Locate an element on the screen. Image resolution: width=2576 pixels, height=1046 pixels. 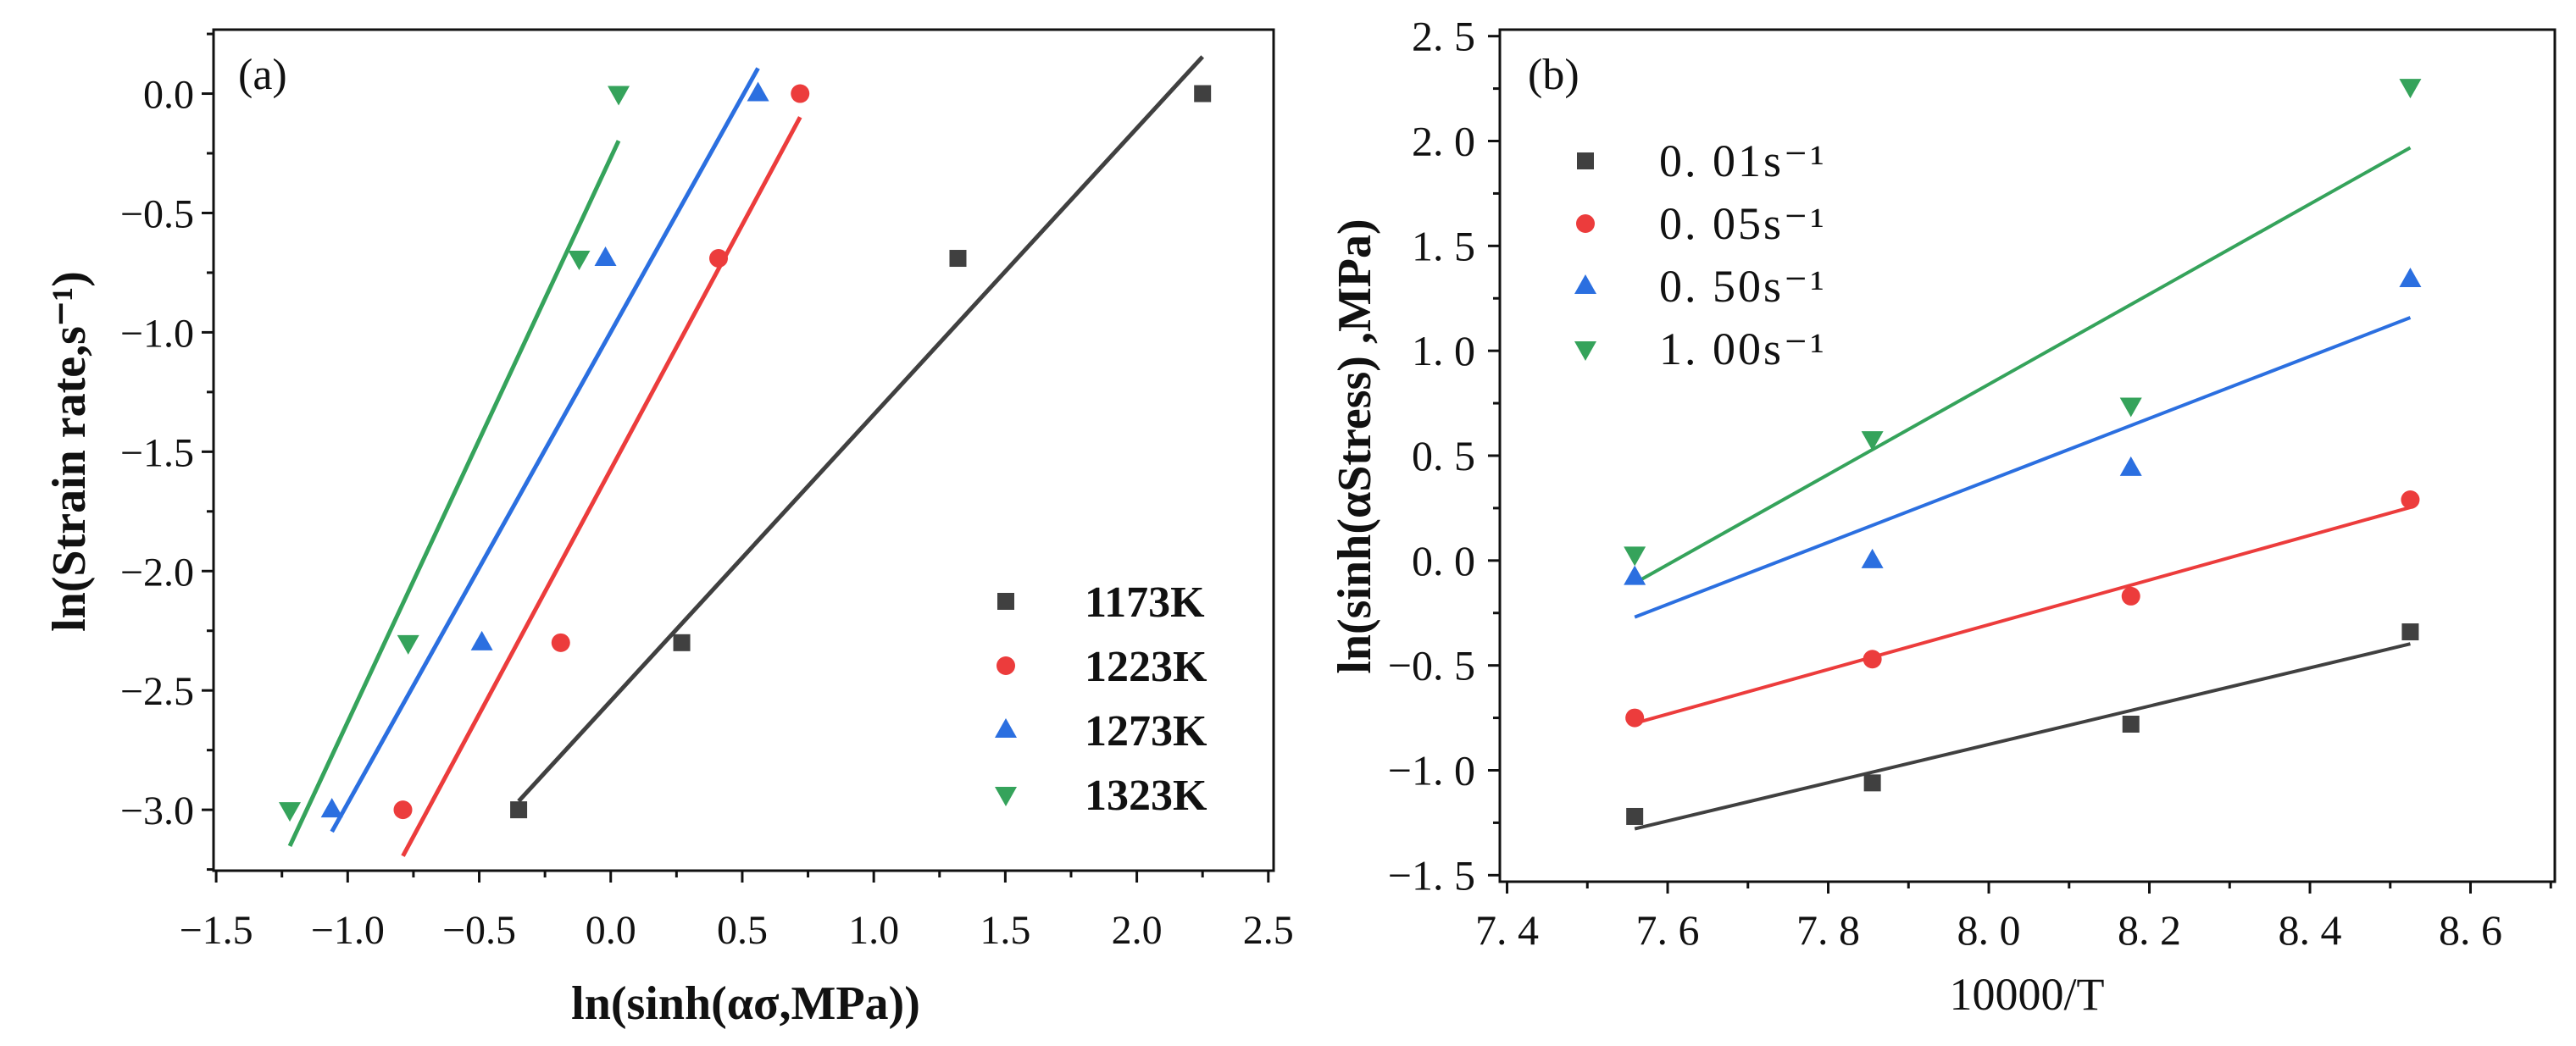
panel-b-y-tick-label: −1. 5 is located at coordinates (1431, 875).